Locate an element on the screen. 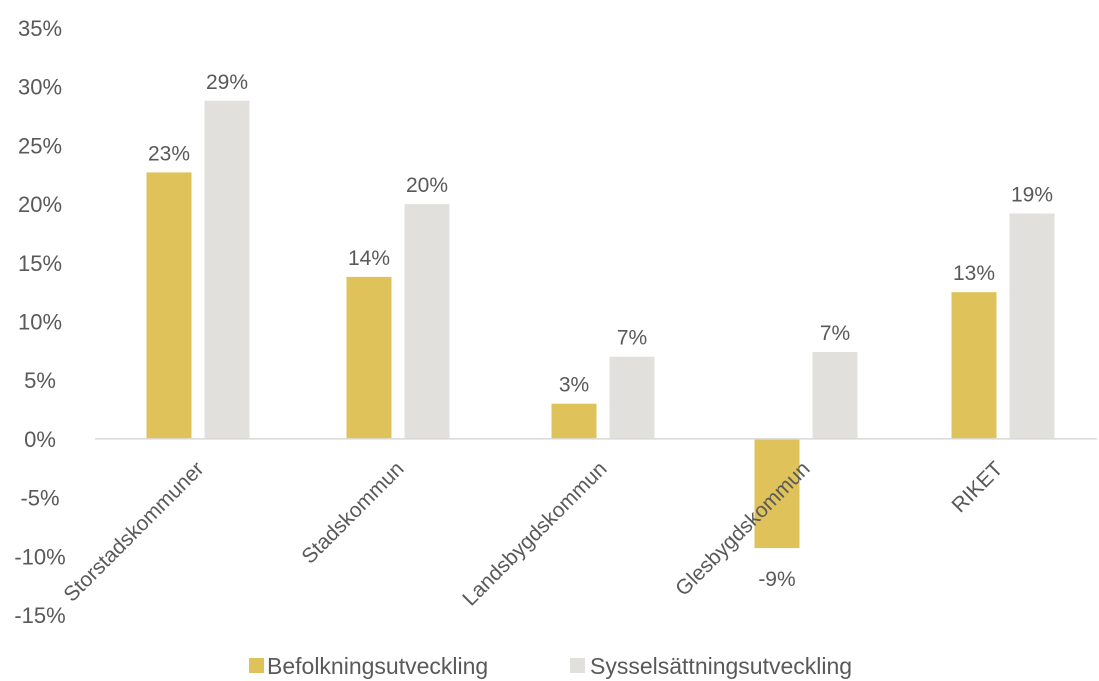  legend-label: Sysselsättningsutveckling is located at coordinates (721, 666).